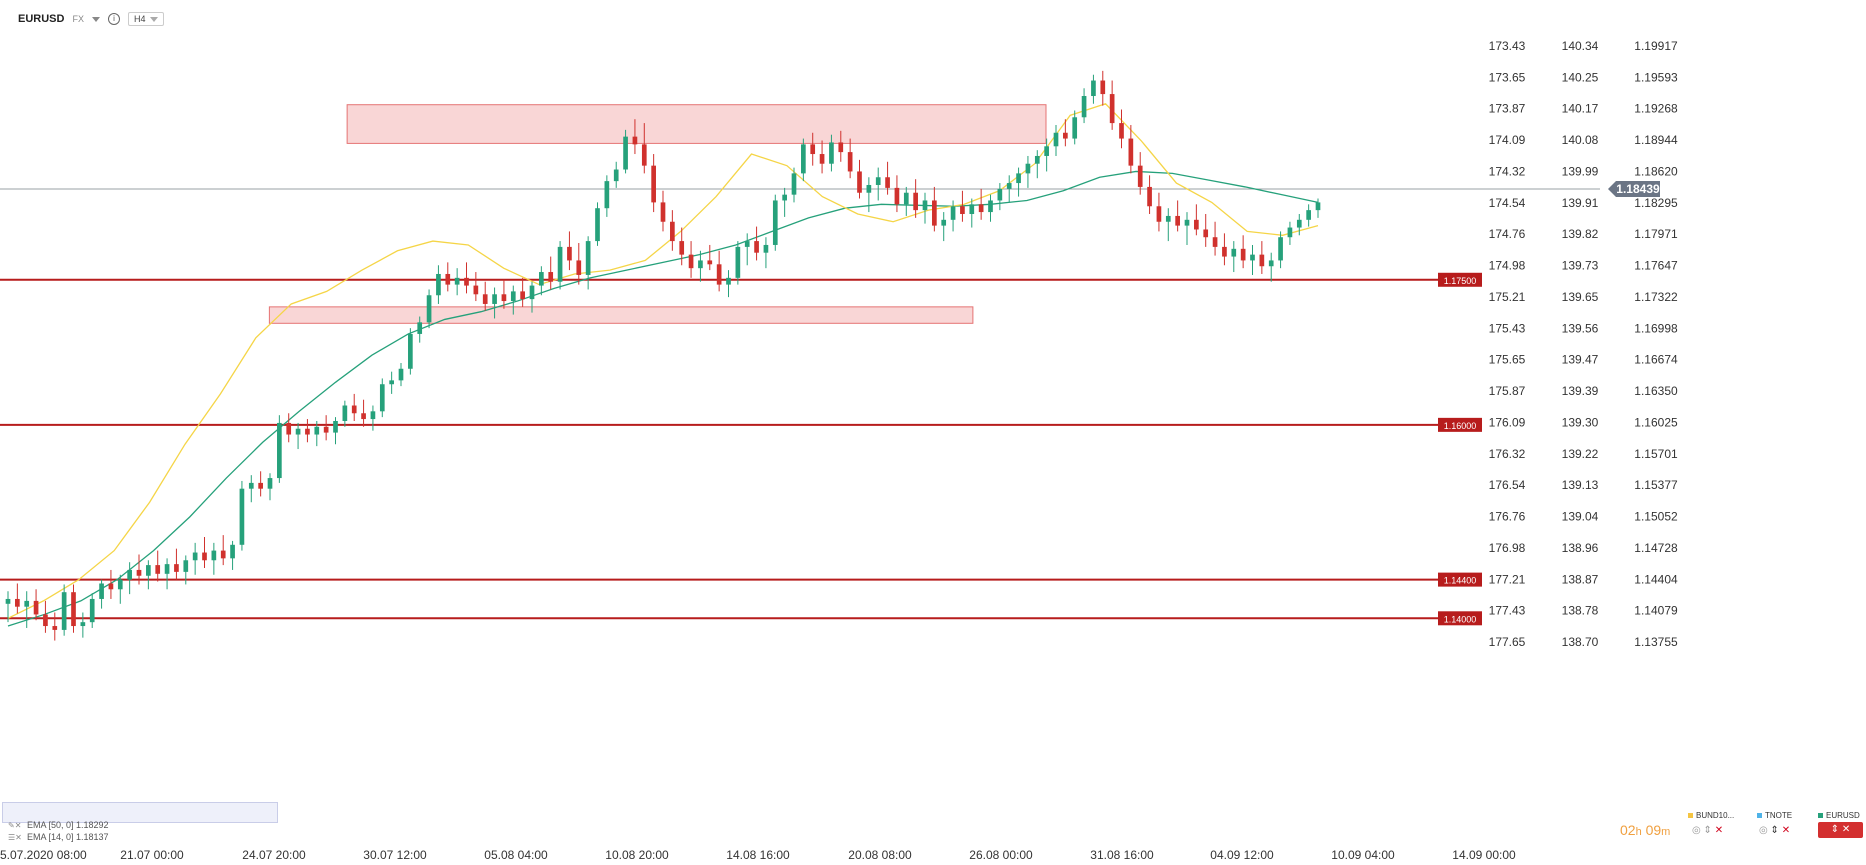 The image size is (1866, 865). Describe the element at coordinates (1001, 855) in the screenshot. I see `time-axis-tick: 26.08 00:00` at that location.